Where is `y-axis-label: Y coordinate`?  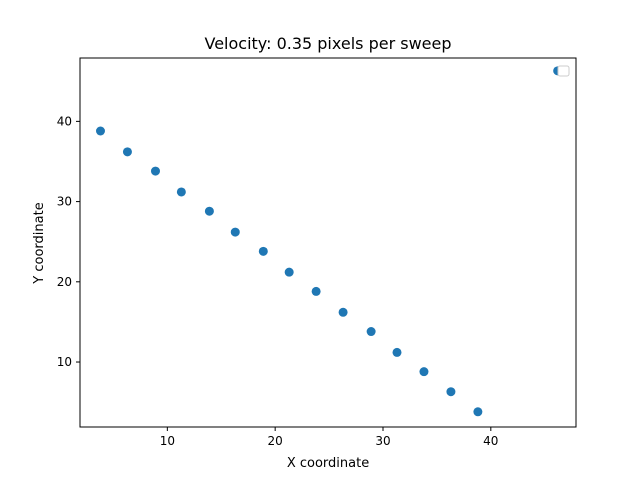 y-axis-label: Y coordinate is located at coordinates (39, 243).